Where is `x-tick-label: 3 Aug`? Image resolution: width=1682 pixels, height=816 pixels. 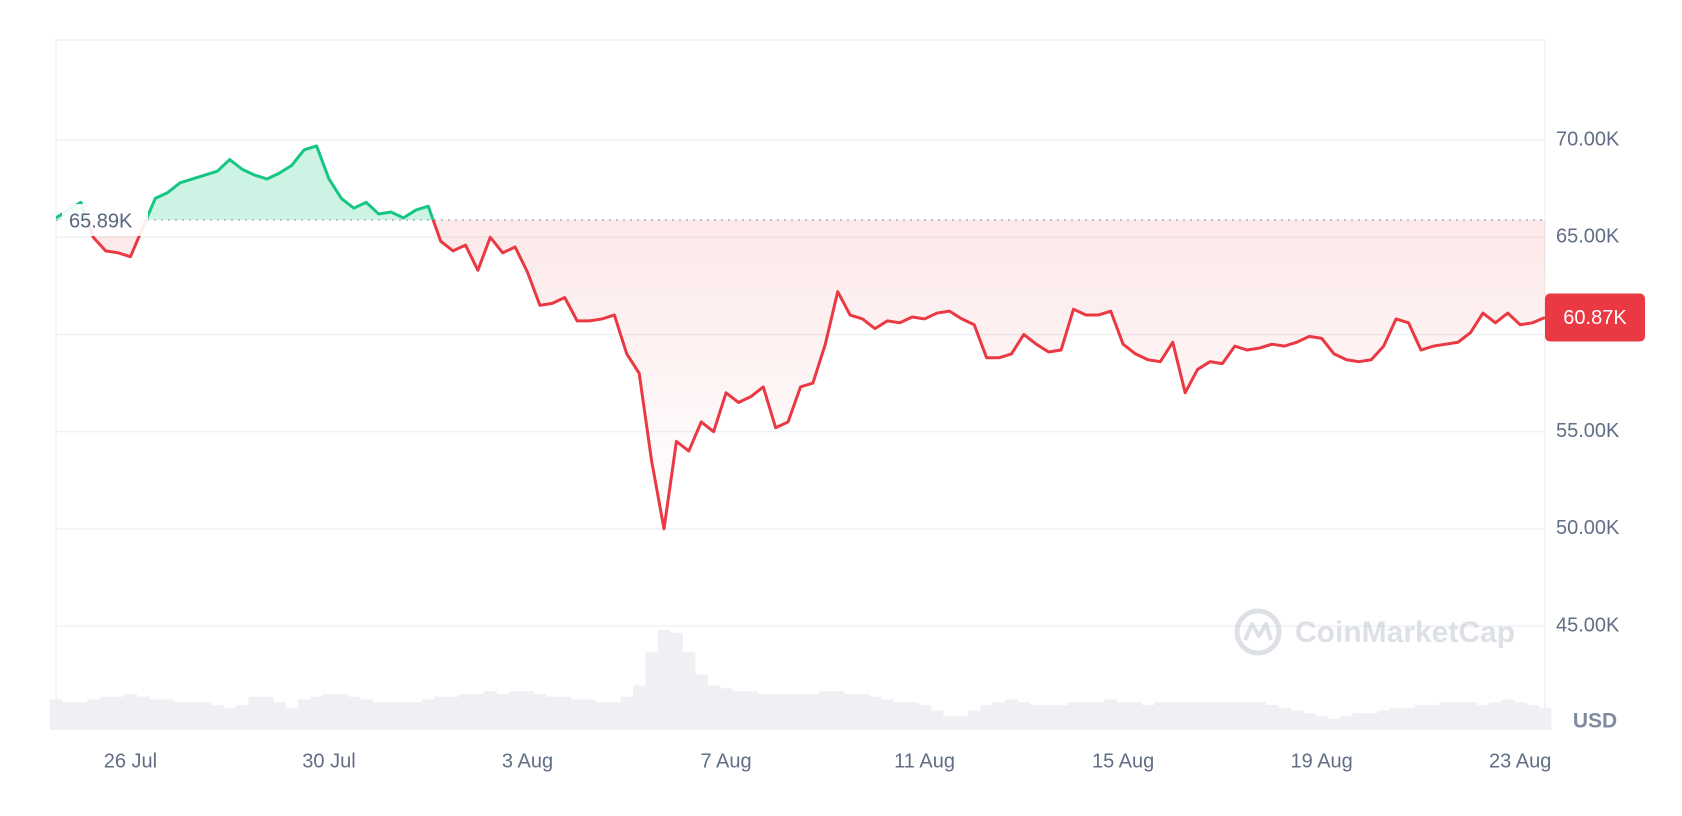 x-tick-label: 3 Aug is located at coordinates (527, 761).